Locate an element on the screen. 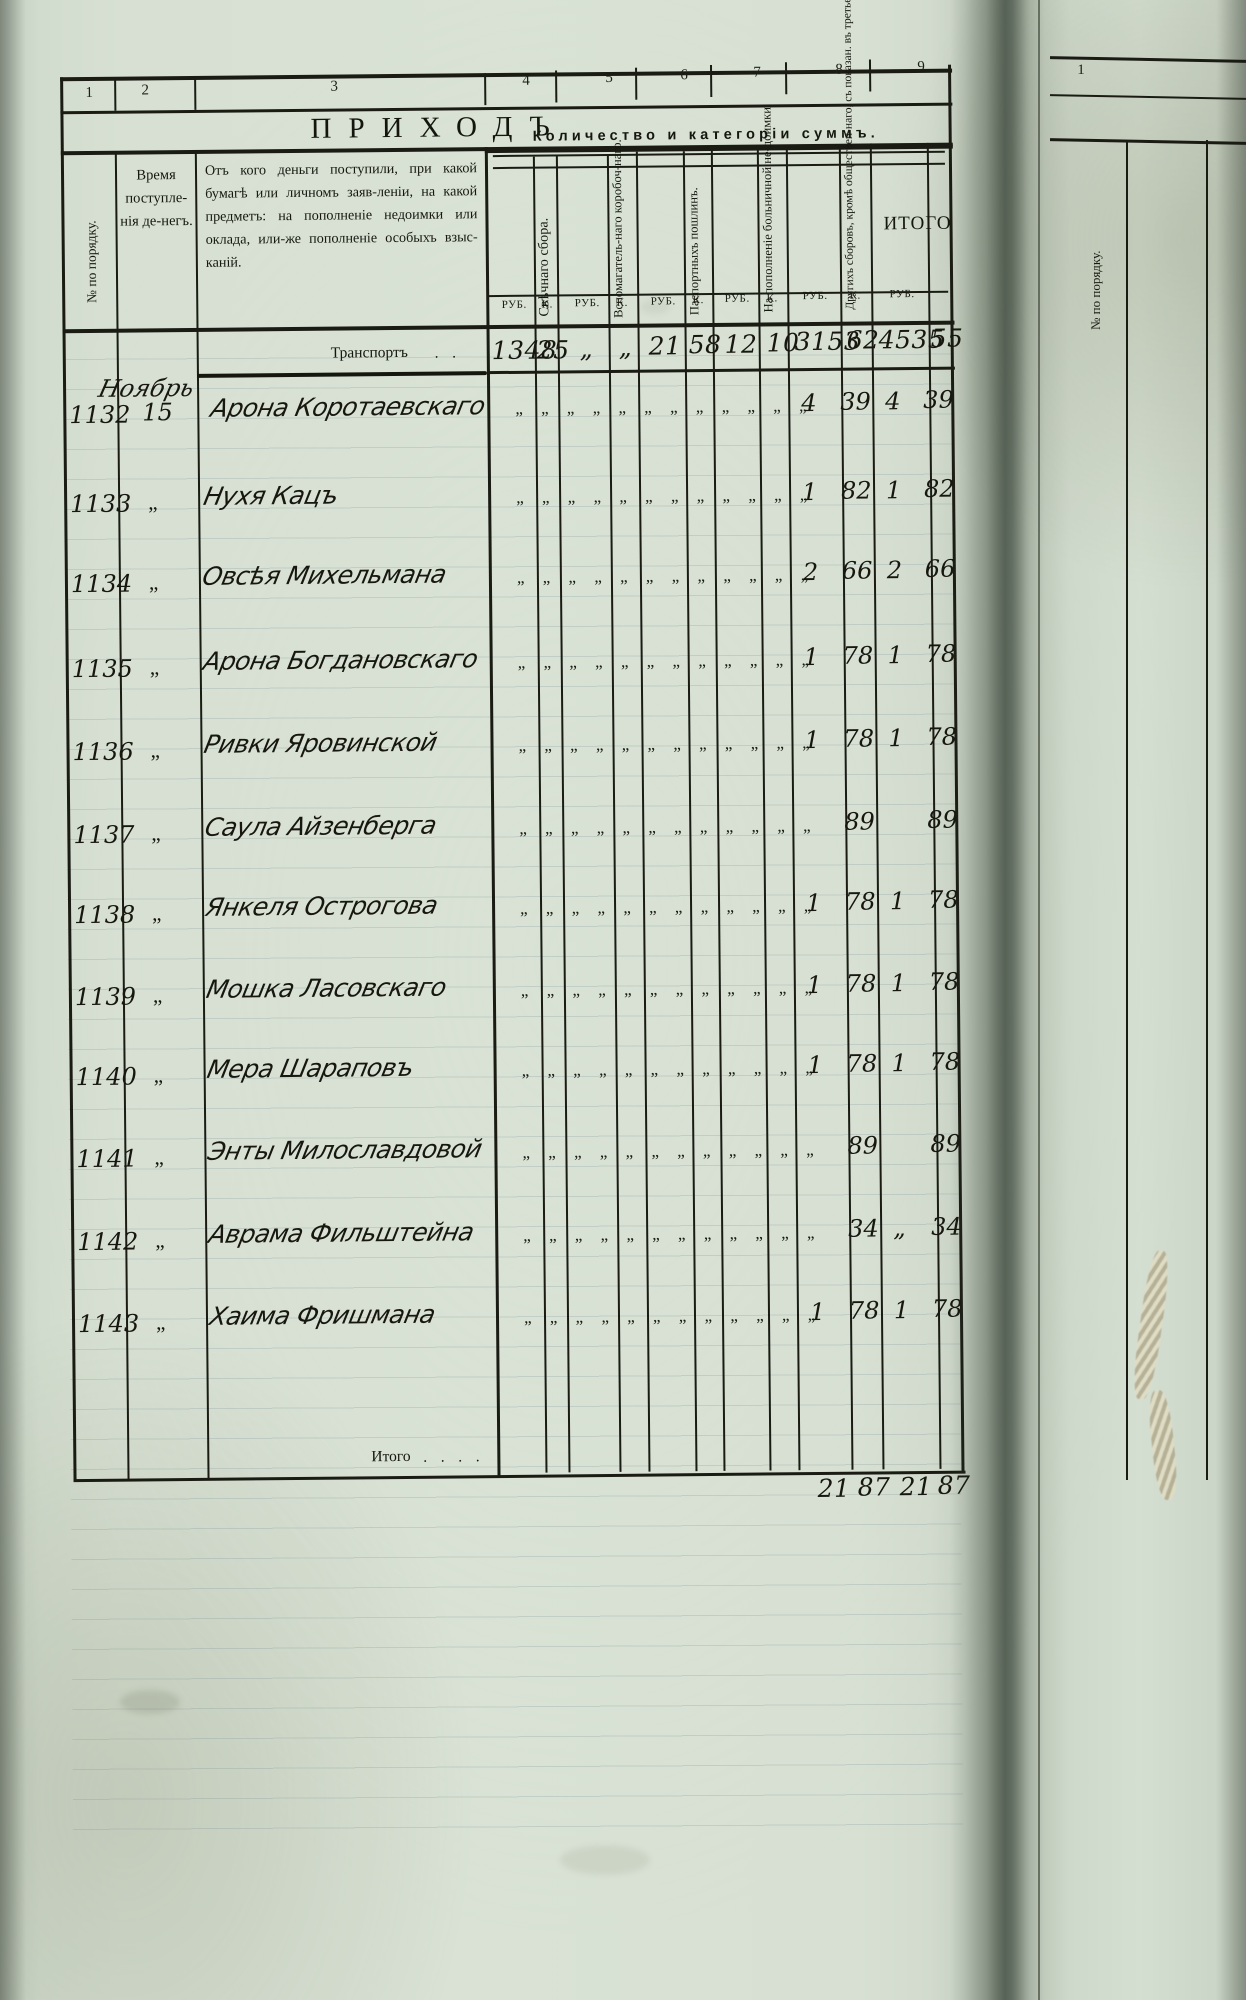 This screenshot has width=1246, height=2000. col6-kop-label: К. is located at coordinates (698, 300).